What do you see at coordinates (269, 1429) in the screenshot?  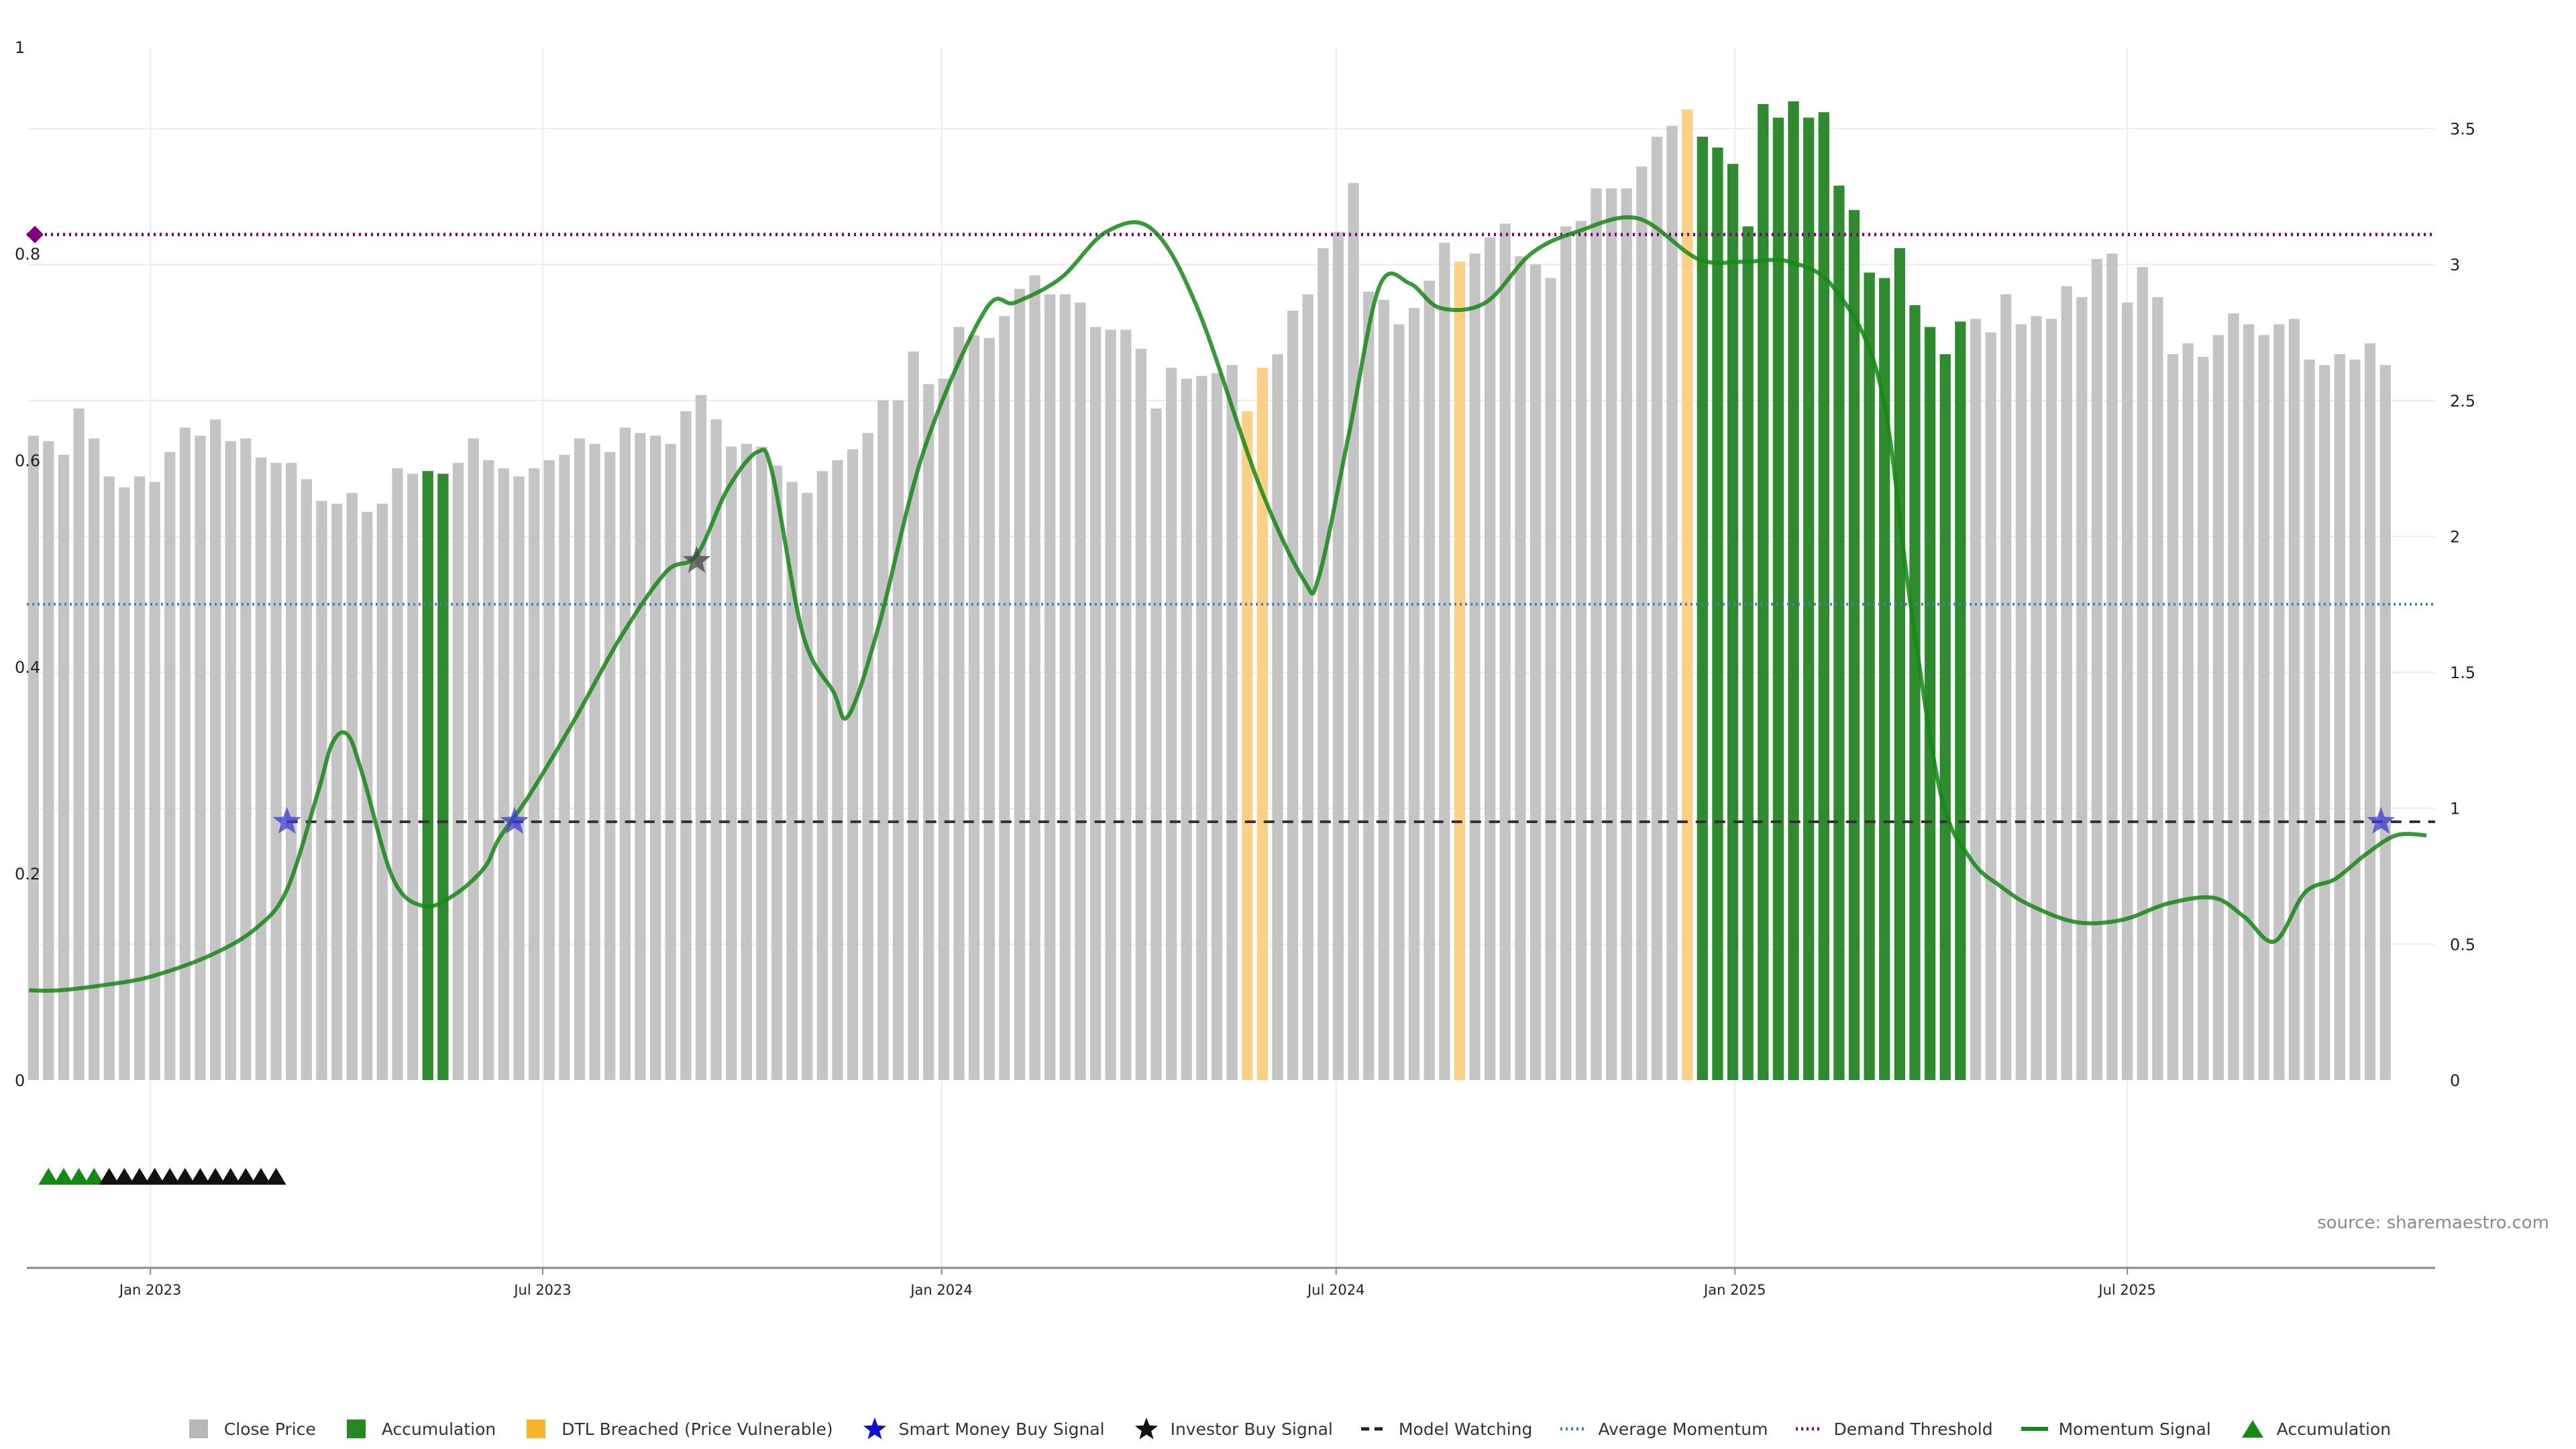 I see `legend-label: Close Price` at bounding box center [269, 1429].